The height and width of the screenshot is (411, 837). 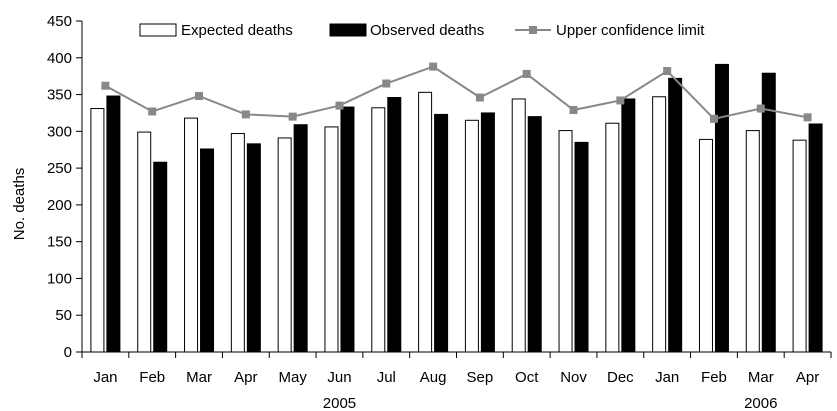 I want to click on legend-label-observed: Observed deaths, so click(x=427, y=30).